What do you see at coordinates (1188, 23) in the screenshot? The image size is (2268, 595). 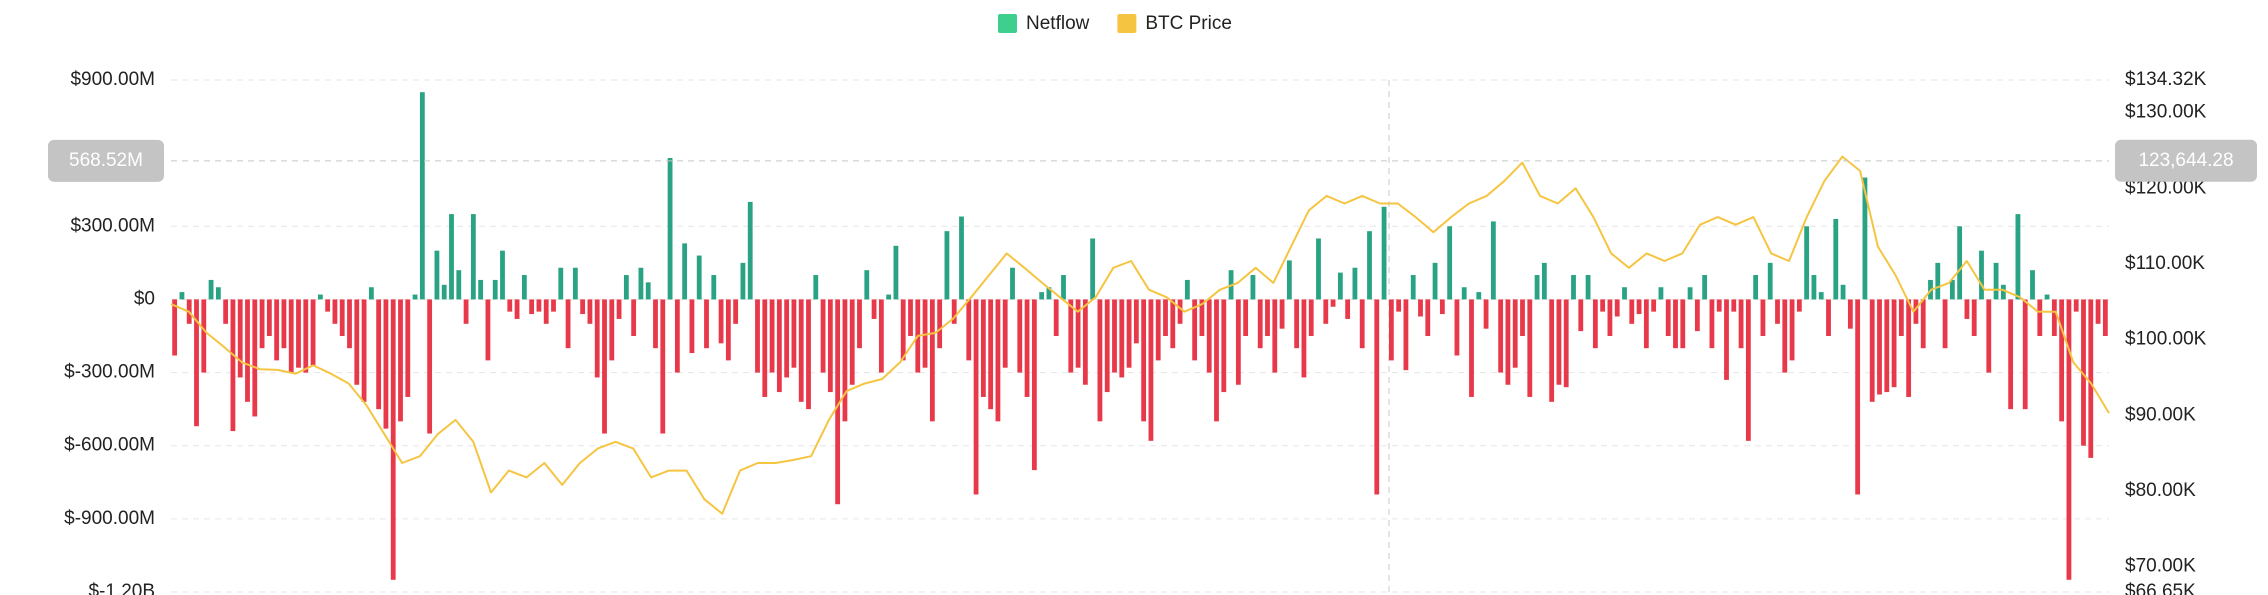 I see `legend-label: BTC Price` at bounding box center [1188, 23].